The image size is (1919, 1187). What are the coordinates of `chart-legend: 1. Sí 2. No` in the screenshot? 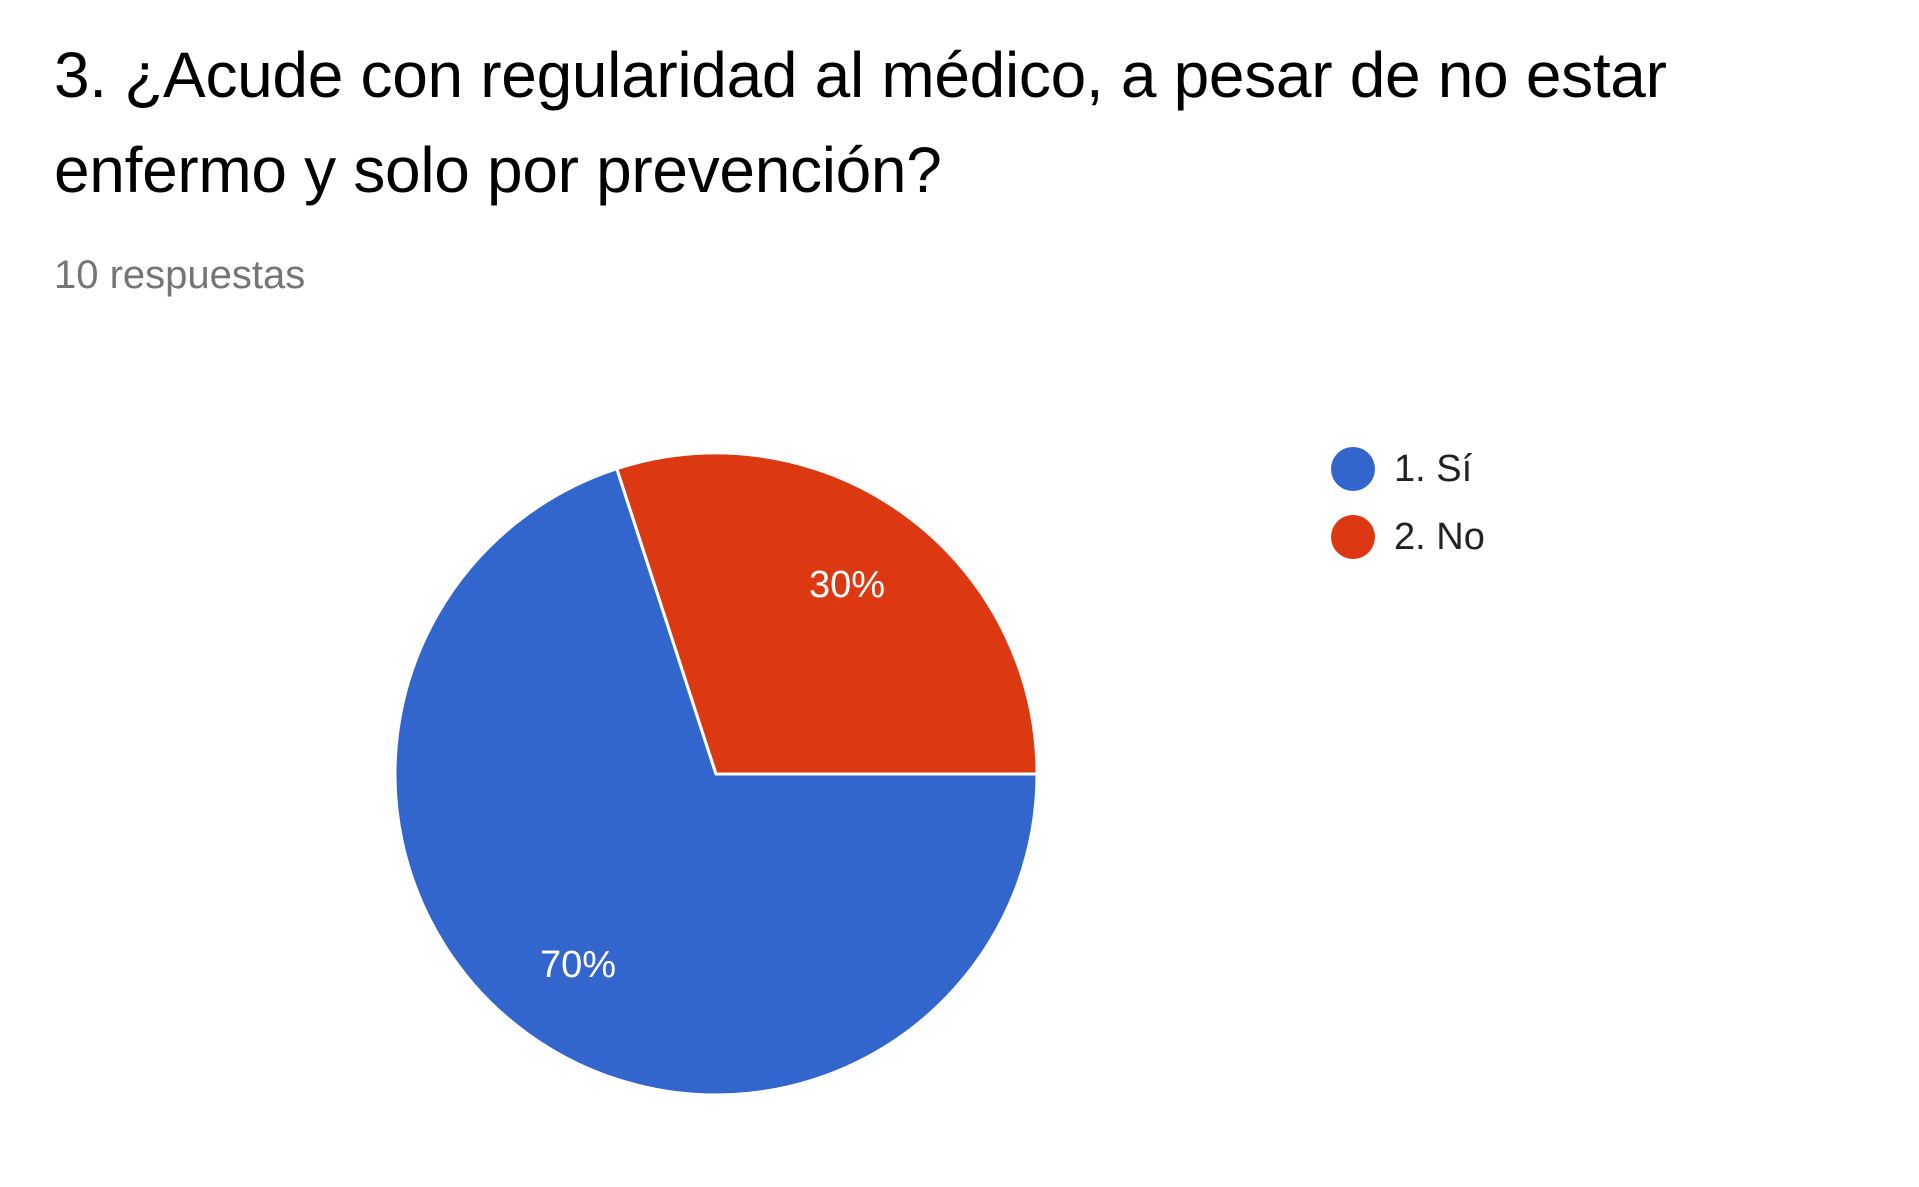 It's located at (1408, 514).